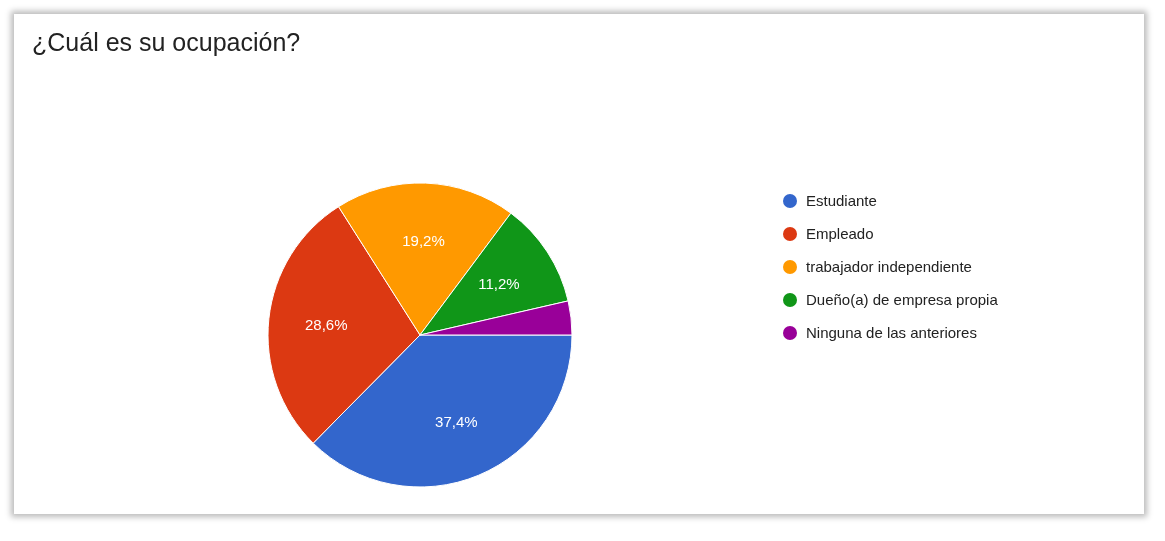 This screenshot has height=541, width=1165. What do you see at coordinates (423, 241) in the screenshot?
I see `data-label: 19,2%` at bounding box center [423, 241].